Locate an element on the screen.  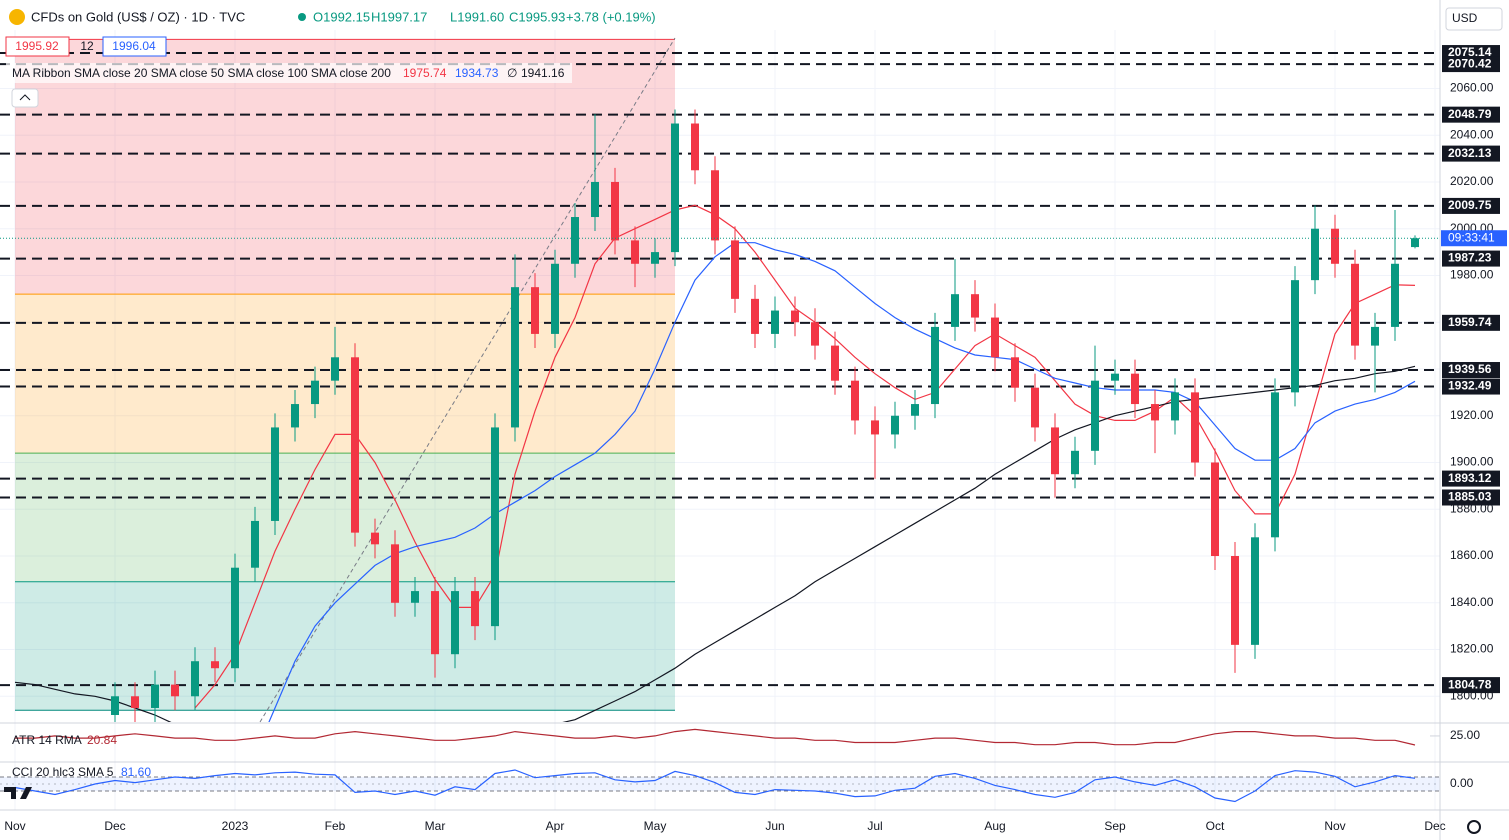
buy-box is located at coordinates (134, 46).